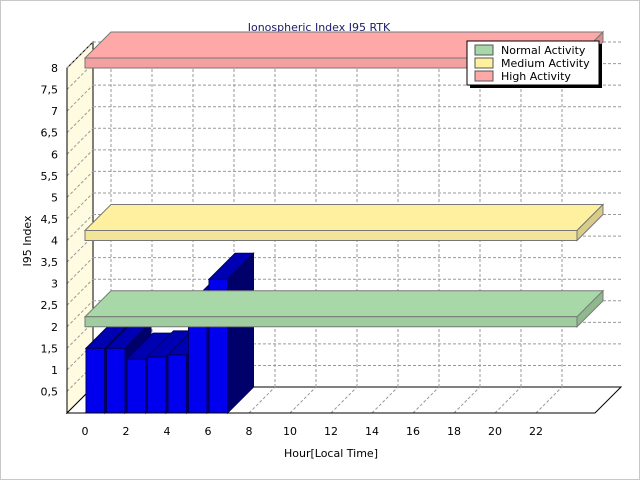  What do you see at coordinates (240, 333) in the screenshot?
I see `bar-side` at bounding box center [240, 333].